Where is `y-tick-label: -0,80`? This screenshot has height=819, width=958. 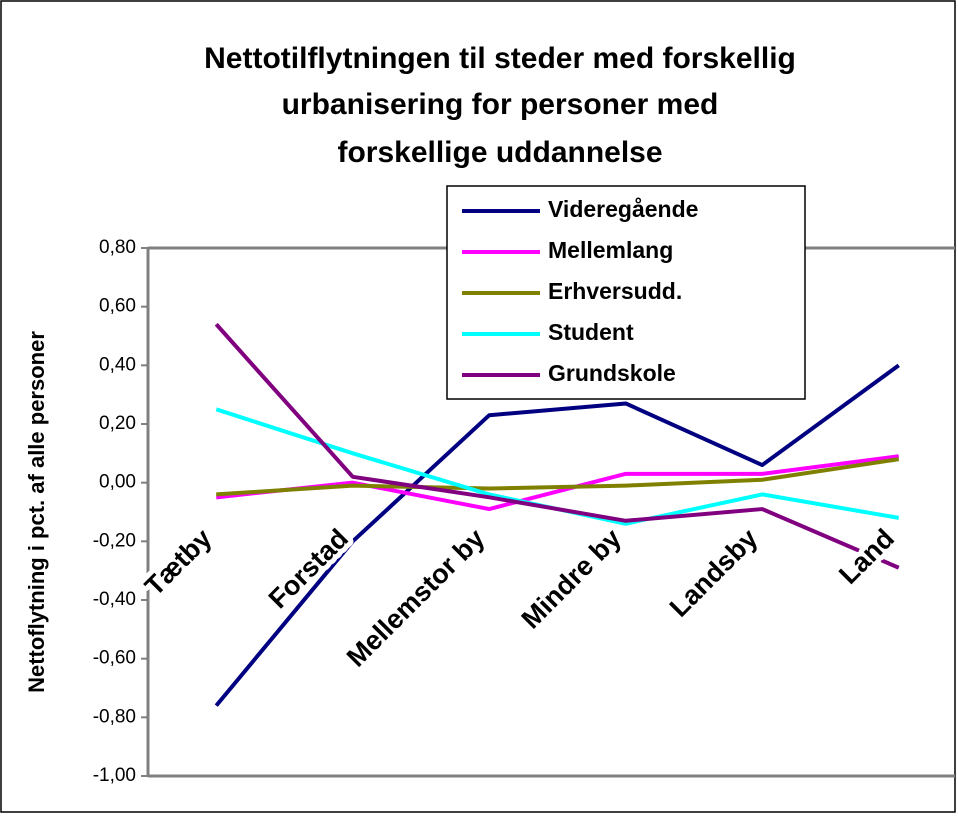 y-tick-label: -0,80 is located at coordinates (114, 716).